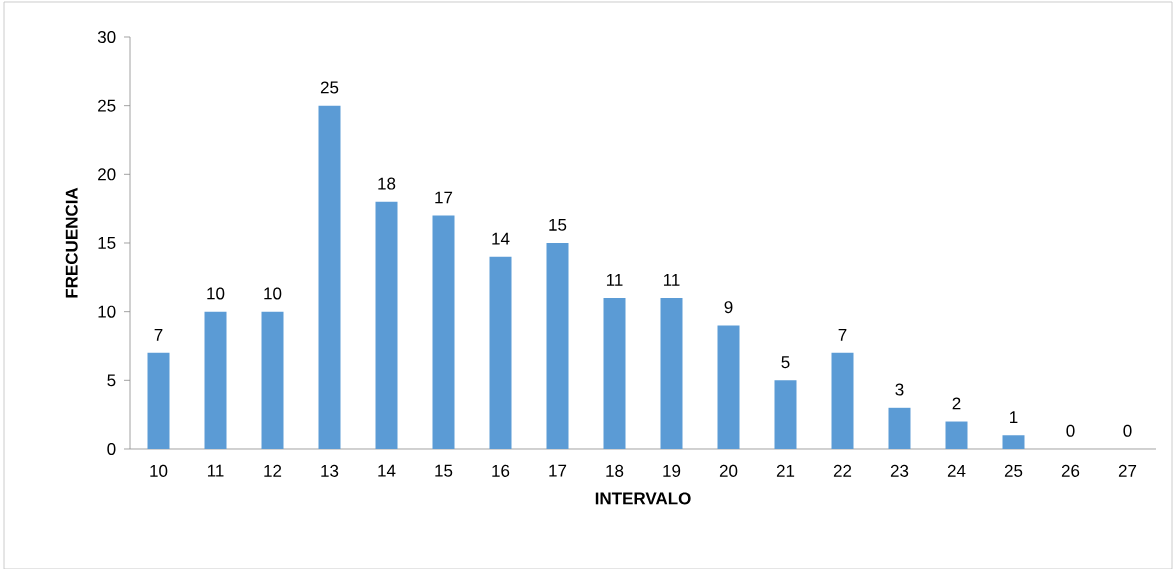  I want to click on x-tick-label: 26, so click(1070, 470).